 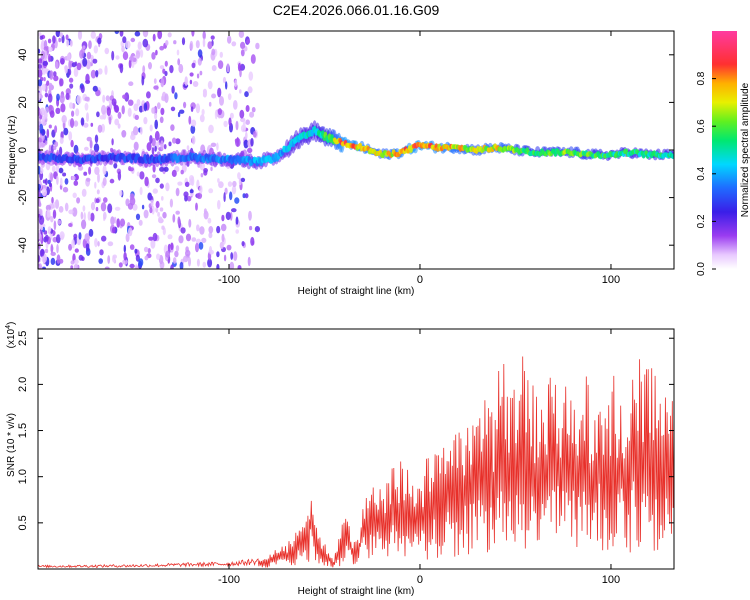 What do you see at coordinates (23, 245) in the screenshot?
I see `y-tick-label: -40` at bounding box center [23, 245].